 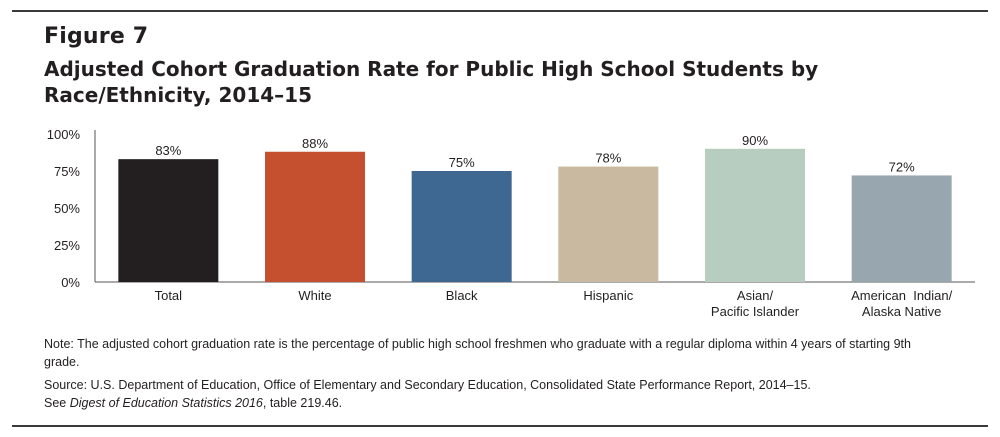 What do you see at coordinates (169, 295) in the screenshot?
I see `x-tick-label: Total` at bounding box center [169, 295].